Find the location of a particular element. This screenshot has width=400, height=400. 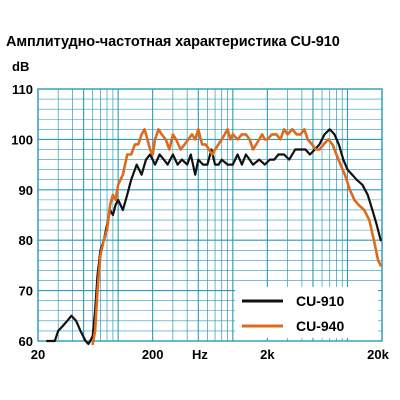

y-tick-label: 100 is located at coordinates (22, 139).